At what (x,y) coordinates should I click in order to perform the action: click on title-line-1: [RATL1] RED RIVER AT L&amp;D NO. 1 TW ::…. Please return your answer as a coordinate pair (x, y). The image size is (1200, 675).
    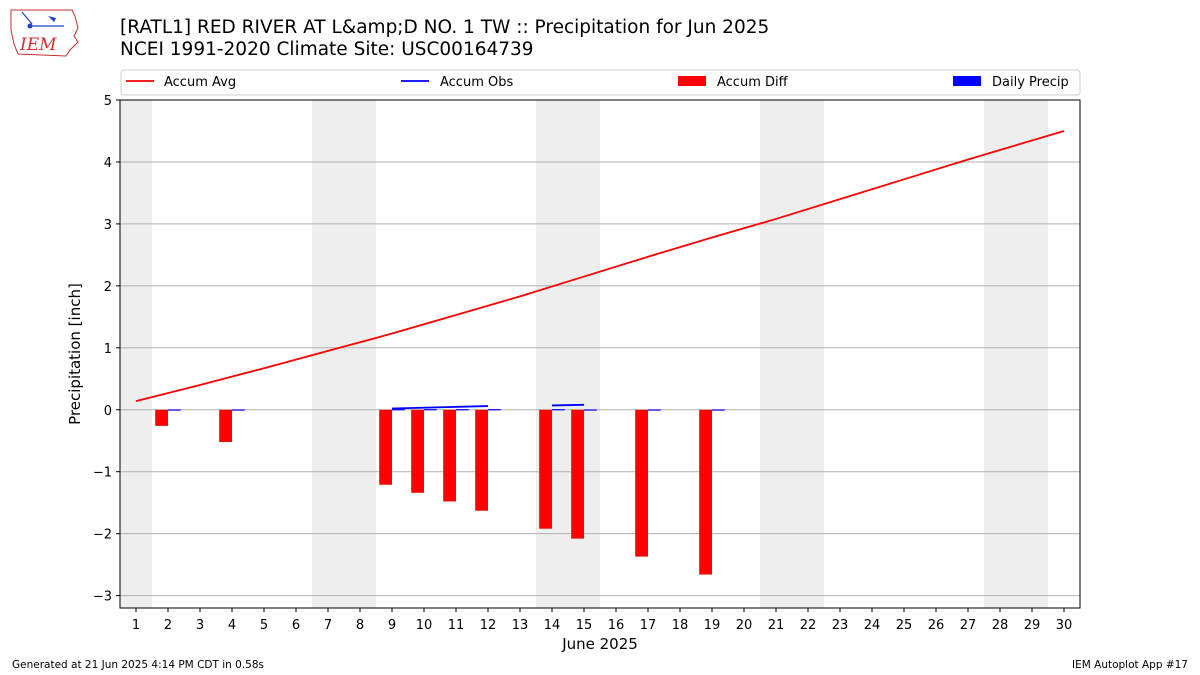
    Looking at the image, I should click on (445, 27).